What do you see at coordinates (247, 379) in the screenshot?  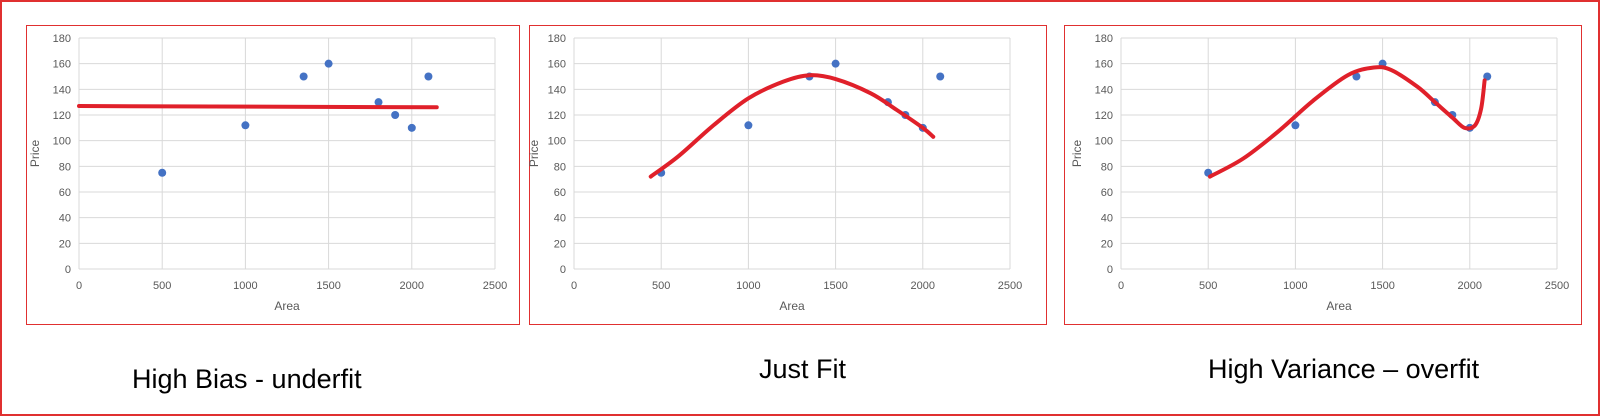 I see `caption-underfit: High Bias - underfit` at bounding box center [247, 379].